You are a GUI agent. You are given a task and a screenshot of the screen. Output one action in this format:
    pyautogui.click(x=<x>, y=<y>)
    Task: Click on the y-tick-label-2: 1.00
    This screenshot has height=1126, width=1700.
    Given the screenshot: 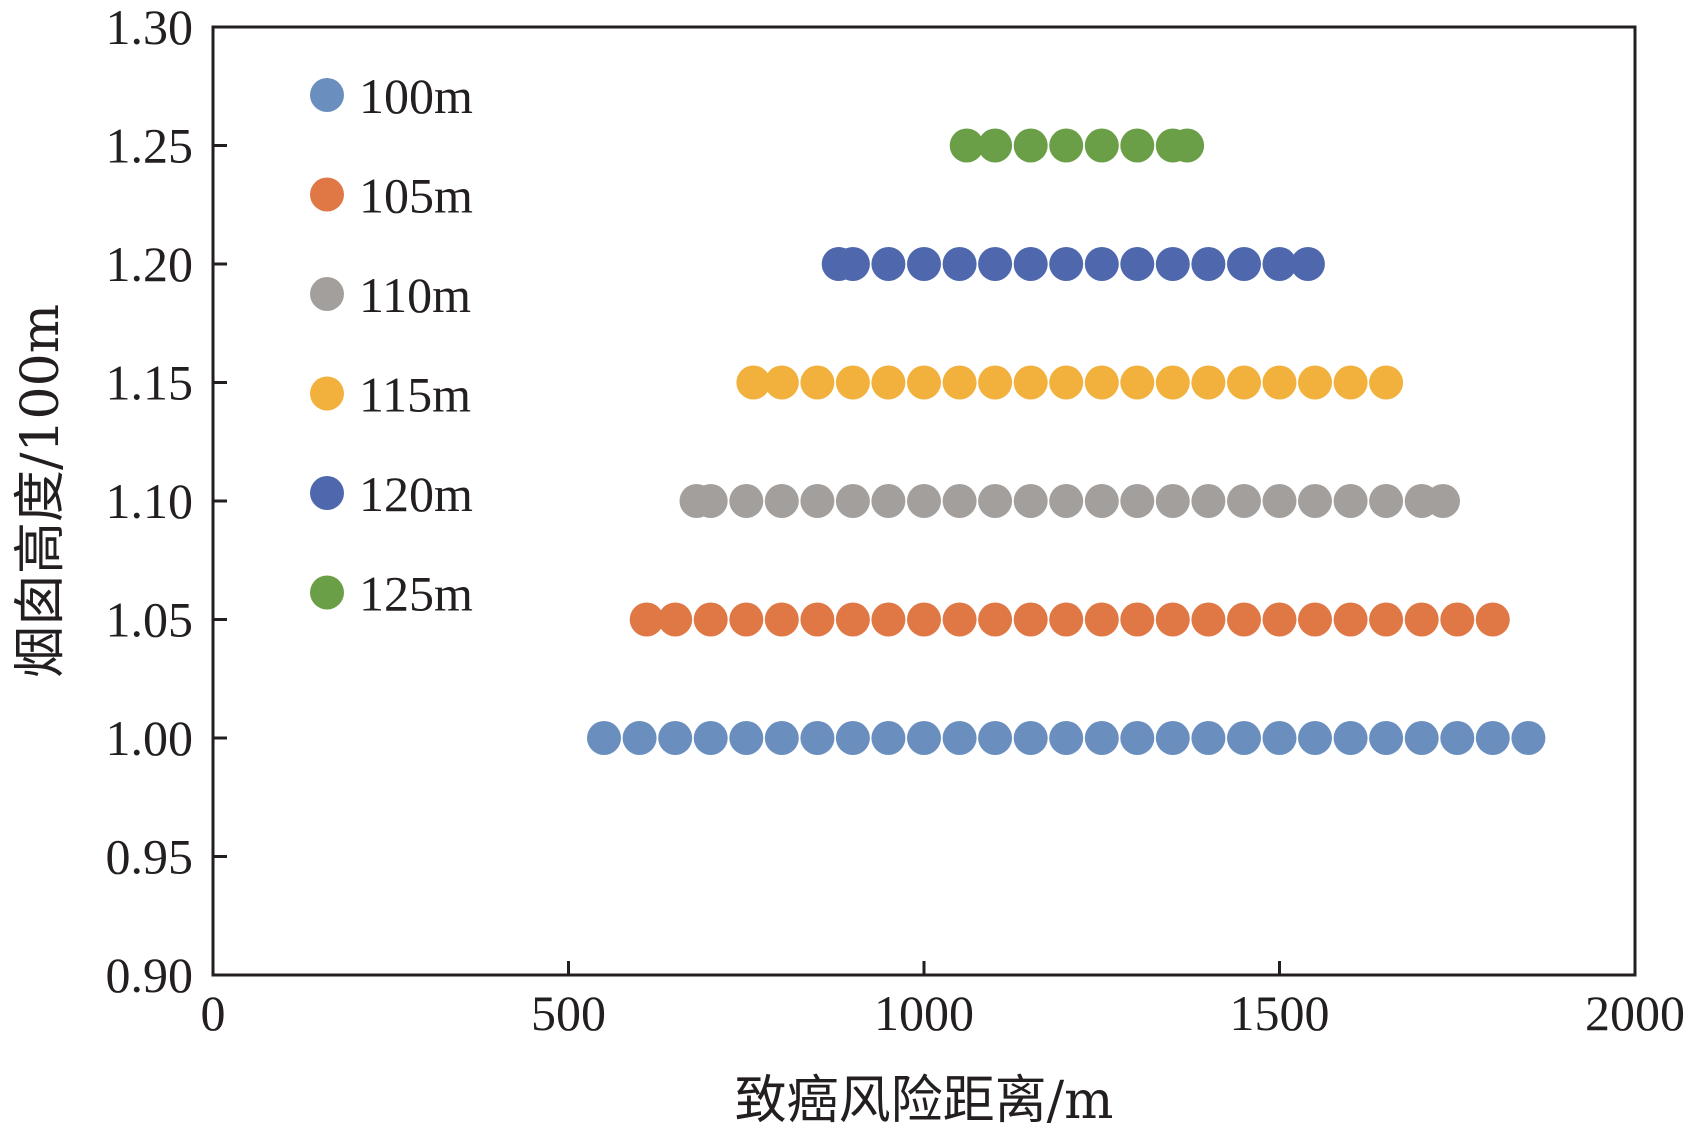 What is the action you would take?
    pyautogui.click(x=150, y=738)
    